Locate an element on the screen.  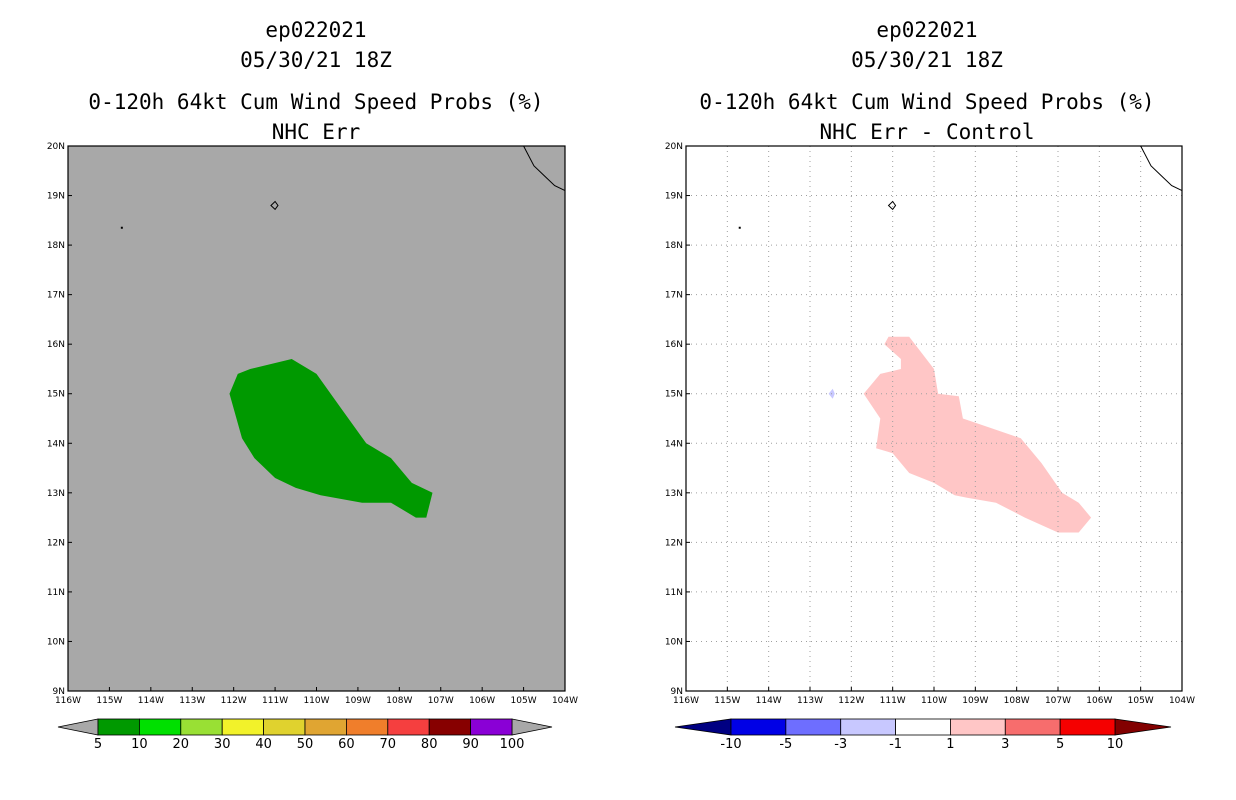
right-colorbar: -10 -5 -3 -1 1 3 5 10 is located at coordinates (923, 735).